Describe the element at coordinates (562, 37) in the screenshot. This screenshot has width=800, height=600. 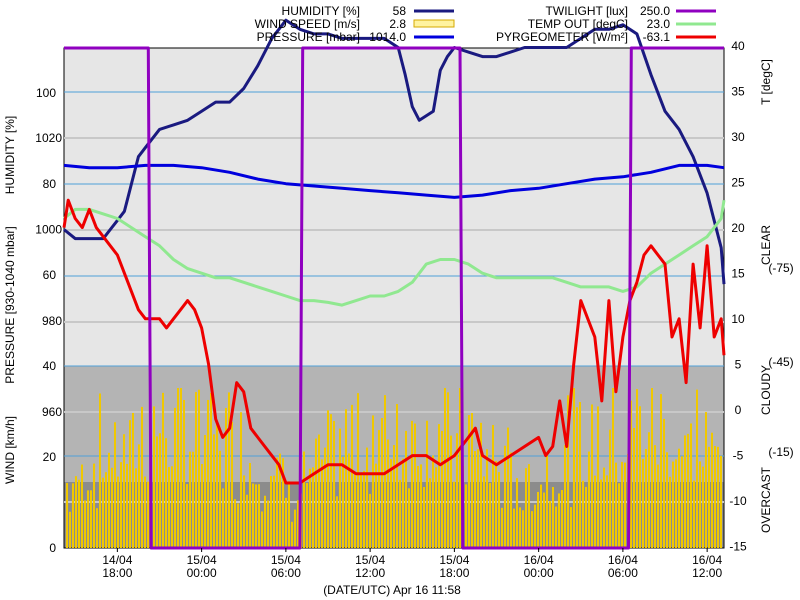
I see `legend-label: PYRGEOMETER [W/m²]` at that location.